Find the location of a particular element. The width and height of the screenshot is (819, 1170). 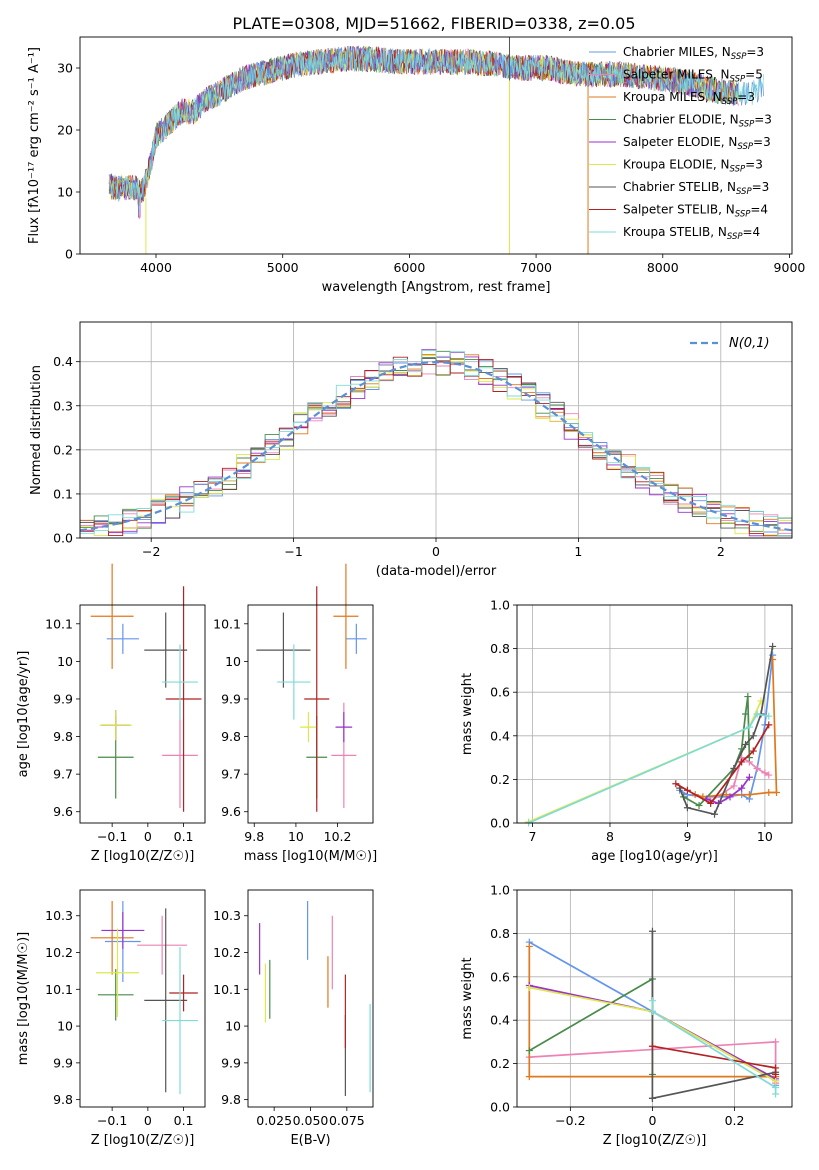

legend-label: N(0,1) is located at coordinates (749, 343).